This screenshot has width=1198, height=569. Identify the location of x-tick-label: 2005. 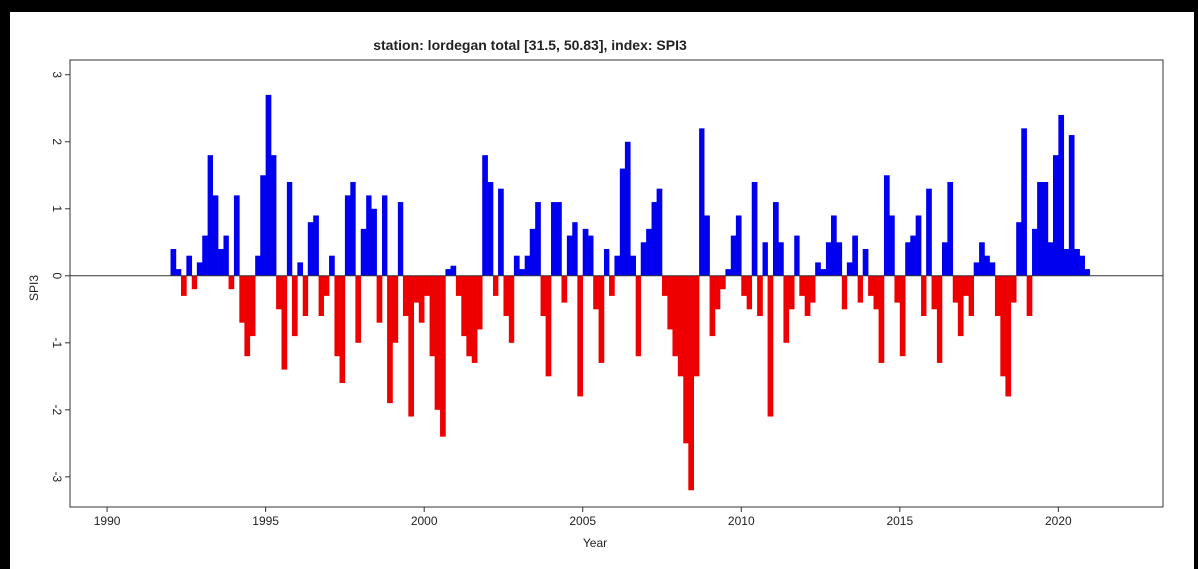
(582, 521).